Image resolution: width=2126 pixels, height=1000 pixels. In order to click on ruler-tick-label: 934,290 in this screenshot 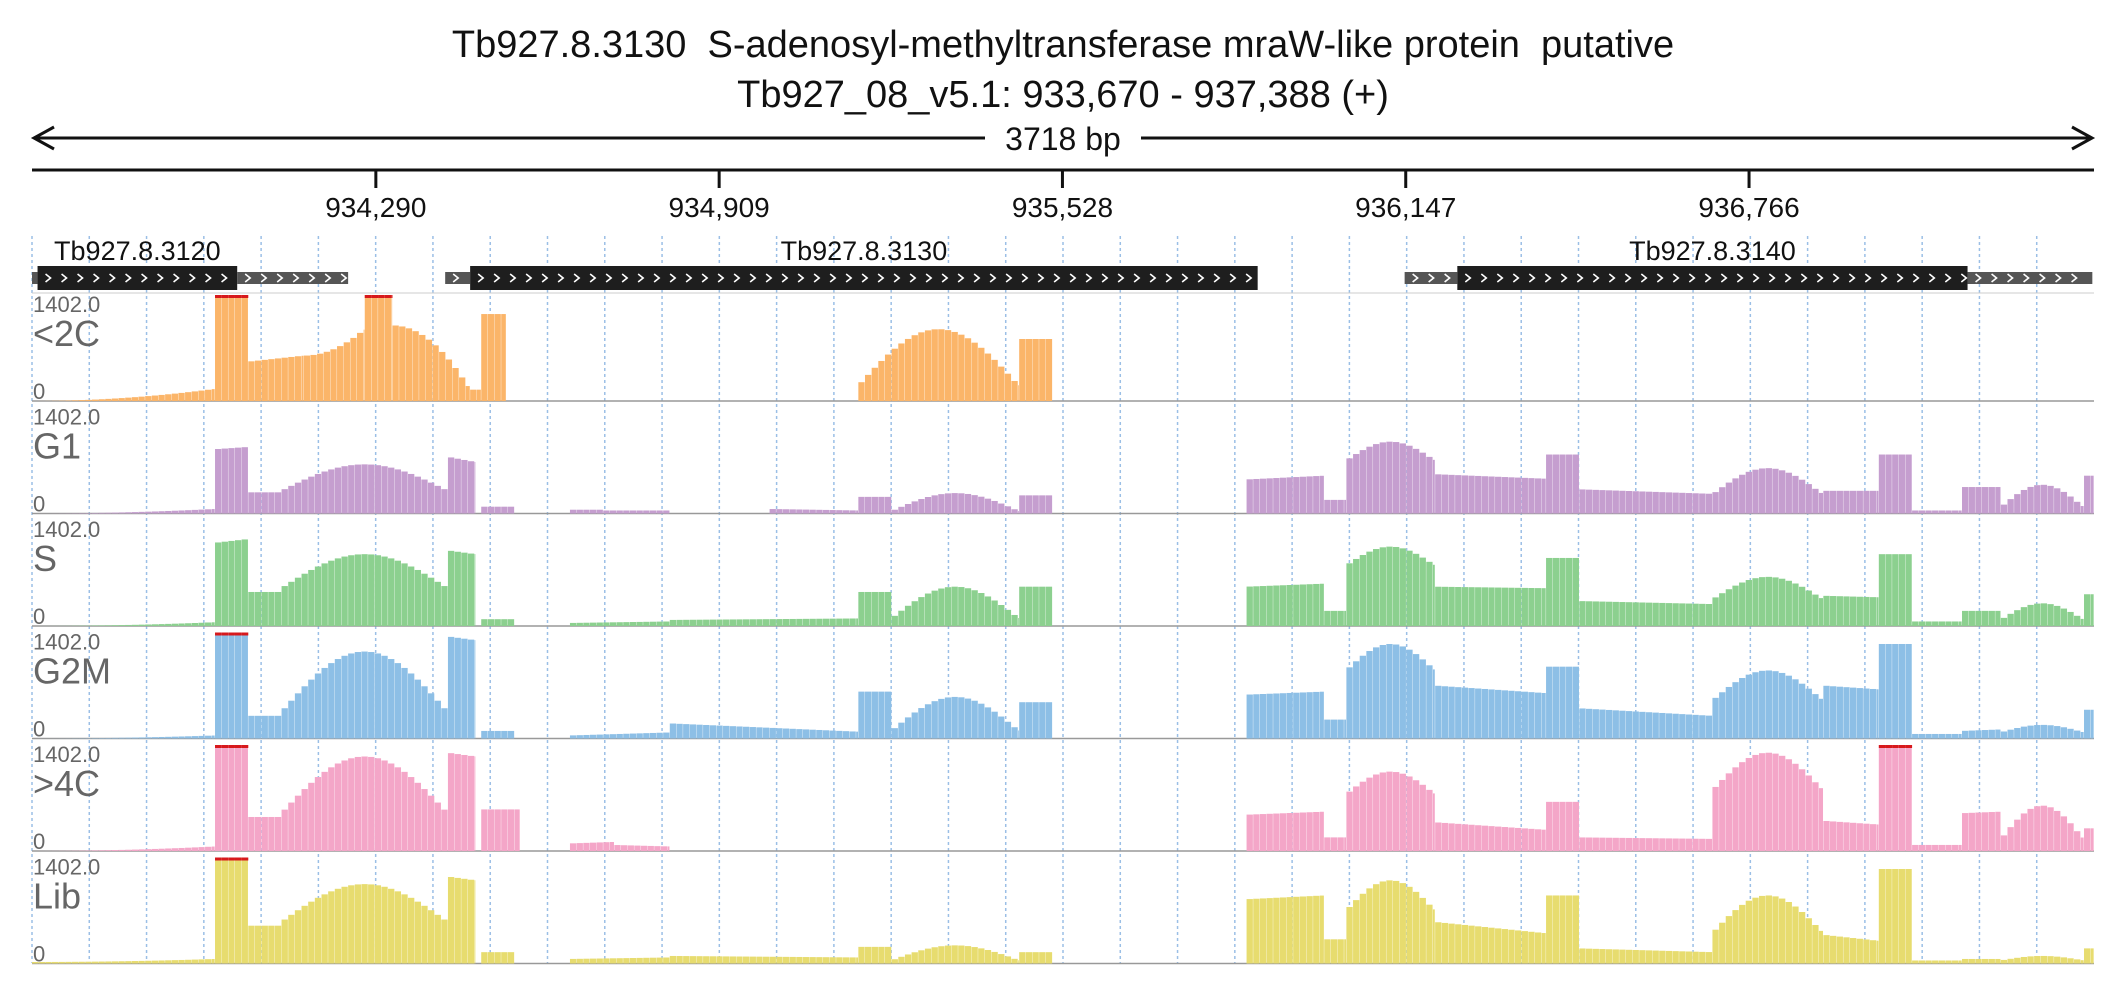, I will do `click(375, 207)`.